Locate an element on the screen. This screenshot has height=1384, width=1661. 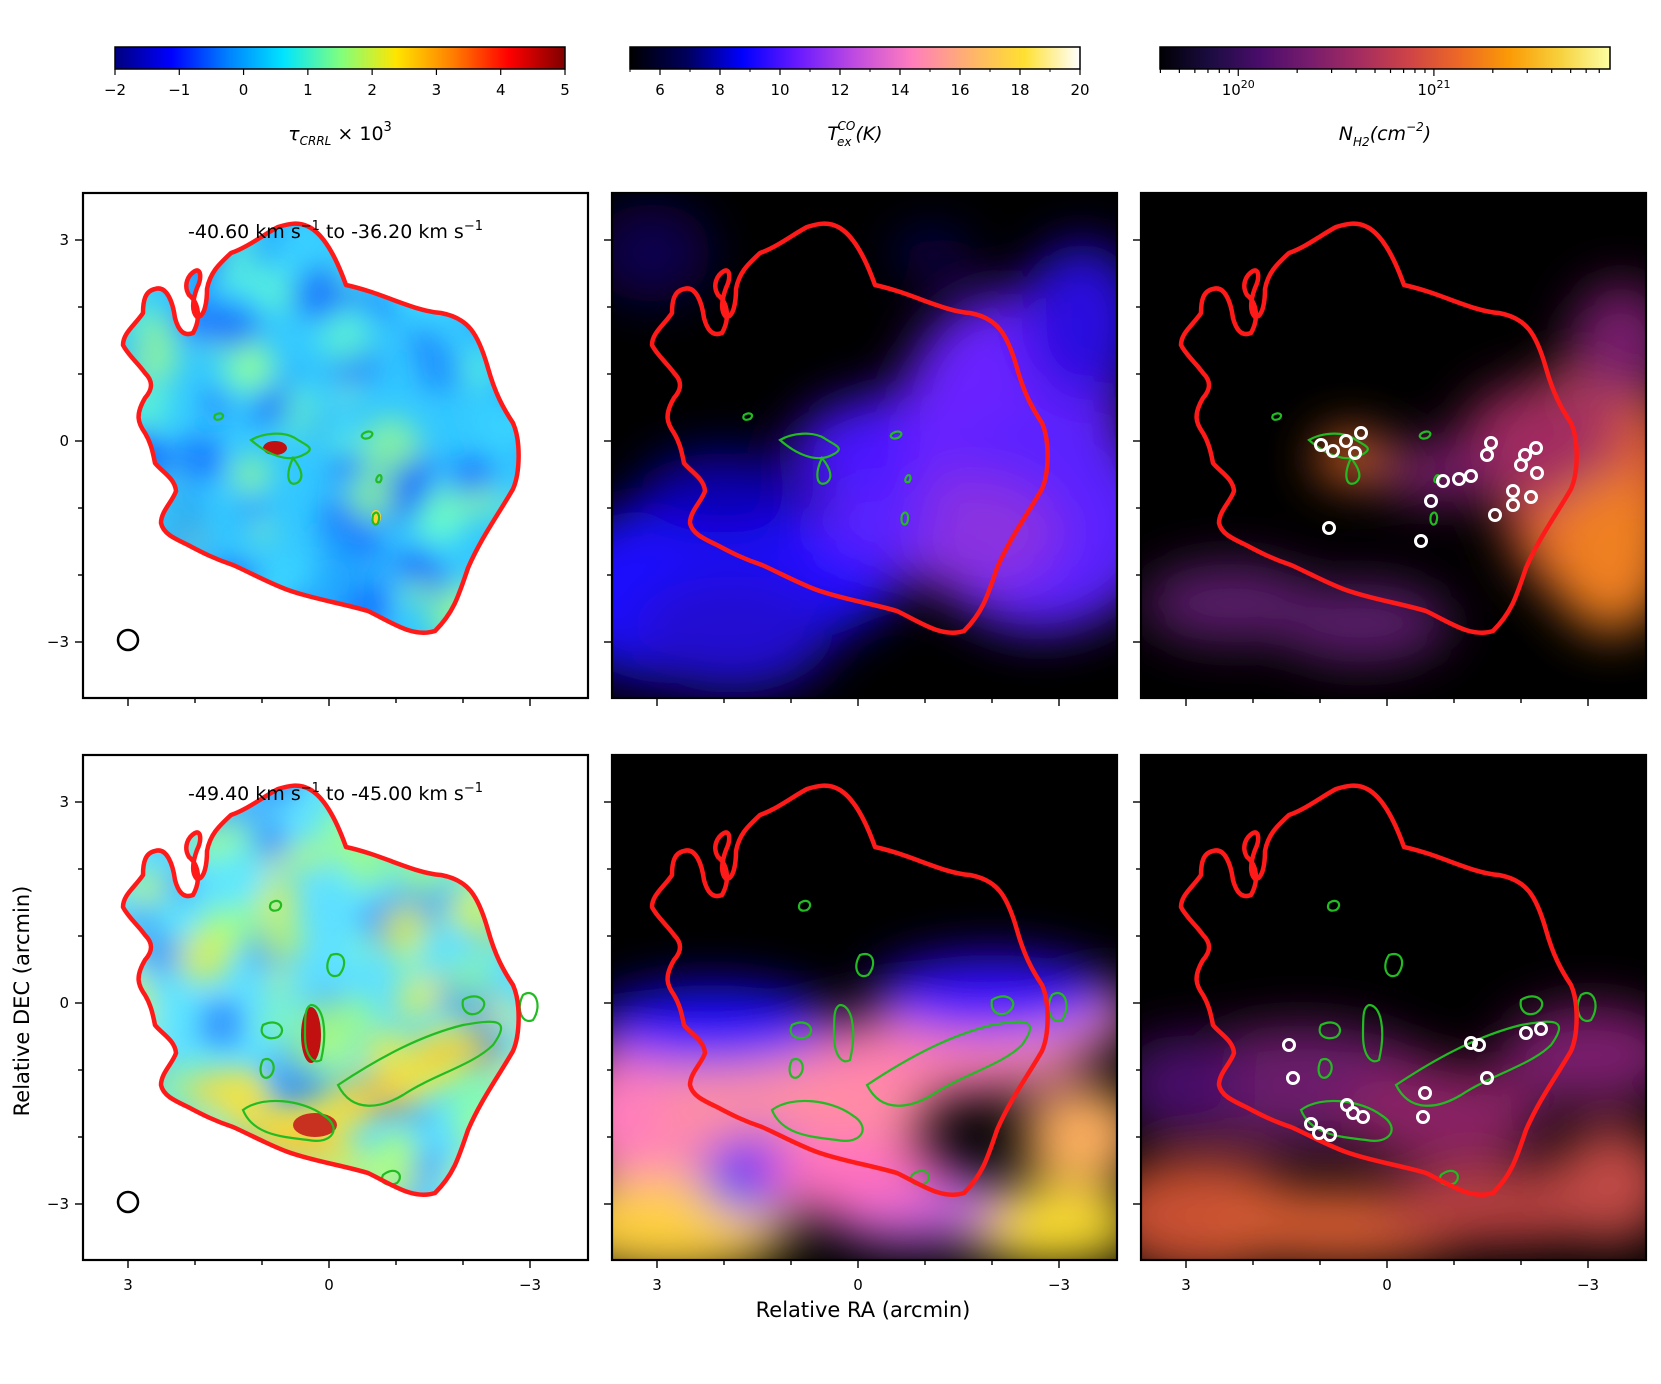
panel-r1-c2 is located at coordinates (861, 448).